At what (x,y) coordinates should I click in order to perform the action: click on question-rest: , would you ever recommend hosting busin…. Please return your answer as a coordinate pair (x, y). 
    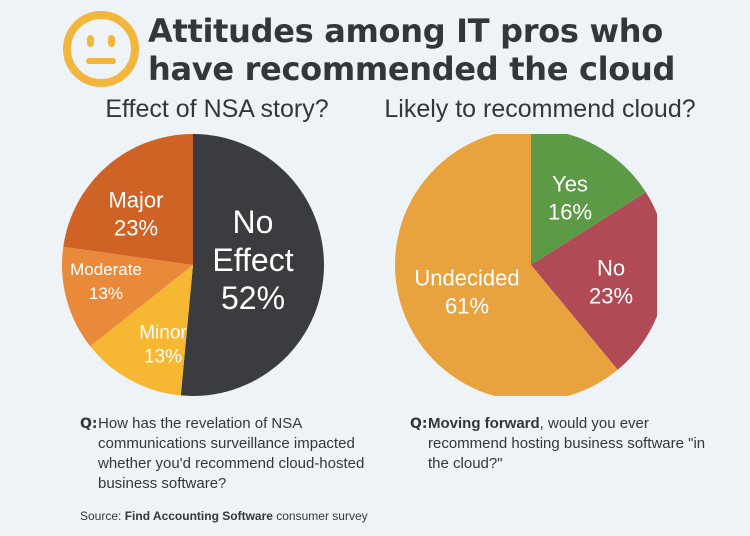
    Looking at the image, I should click on (567, 443).